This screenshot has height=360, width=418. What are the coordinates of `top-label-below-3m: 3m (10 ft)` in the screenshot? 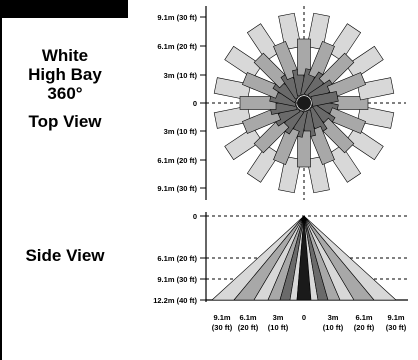 It's located at (181, 131).